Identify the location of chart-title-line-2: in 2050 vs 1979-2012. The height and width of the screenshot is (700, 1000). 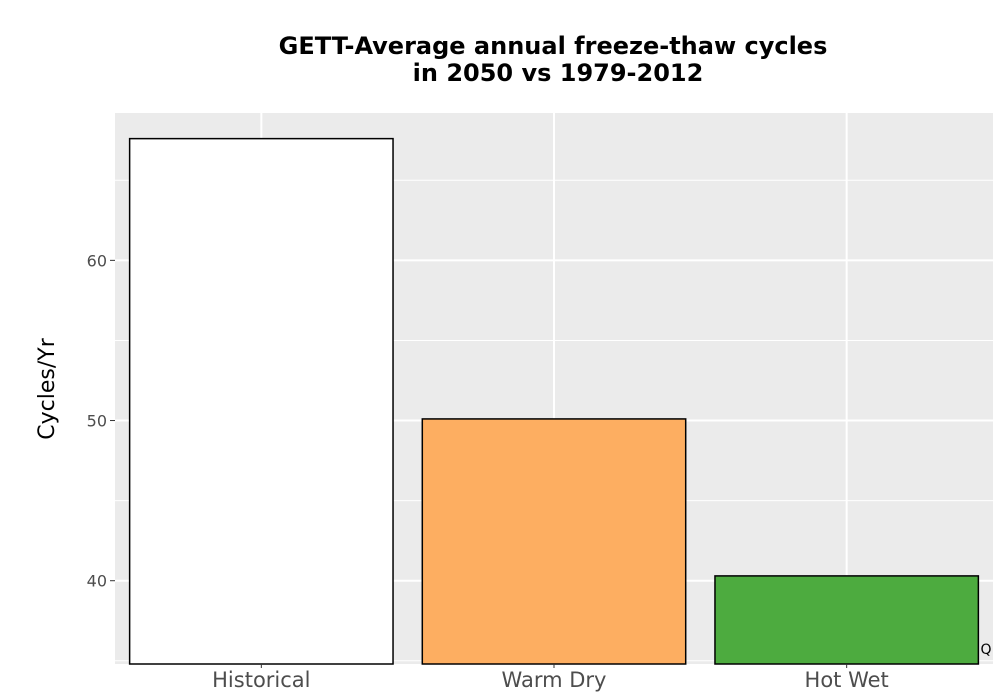
(558, 73).